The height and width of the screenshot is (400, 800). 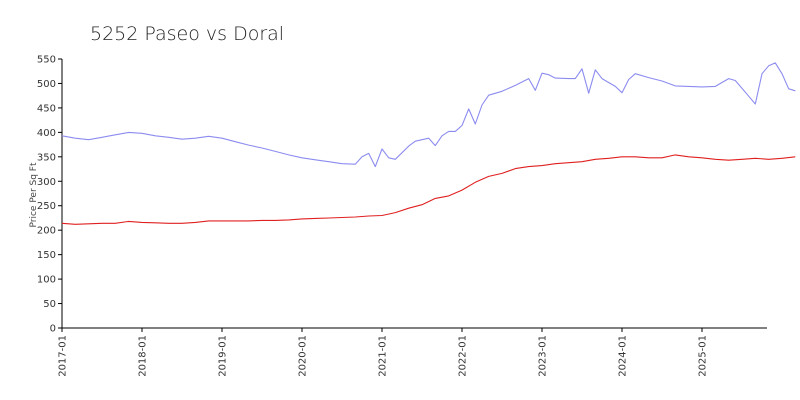 I want to click on y-tick-label: 50, so click(x=49, y=304).